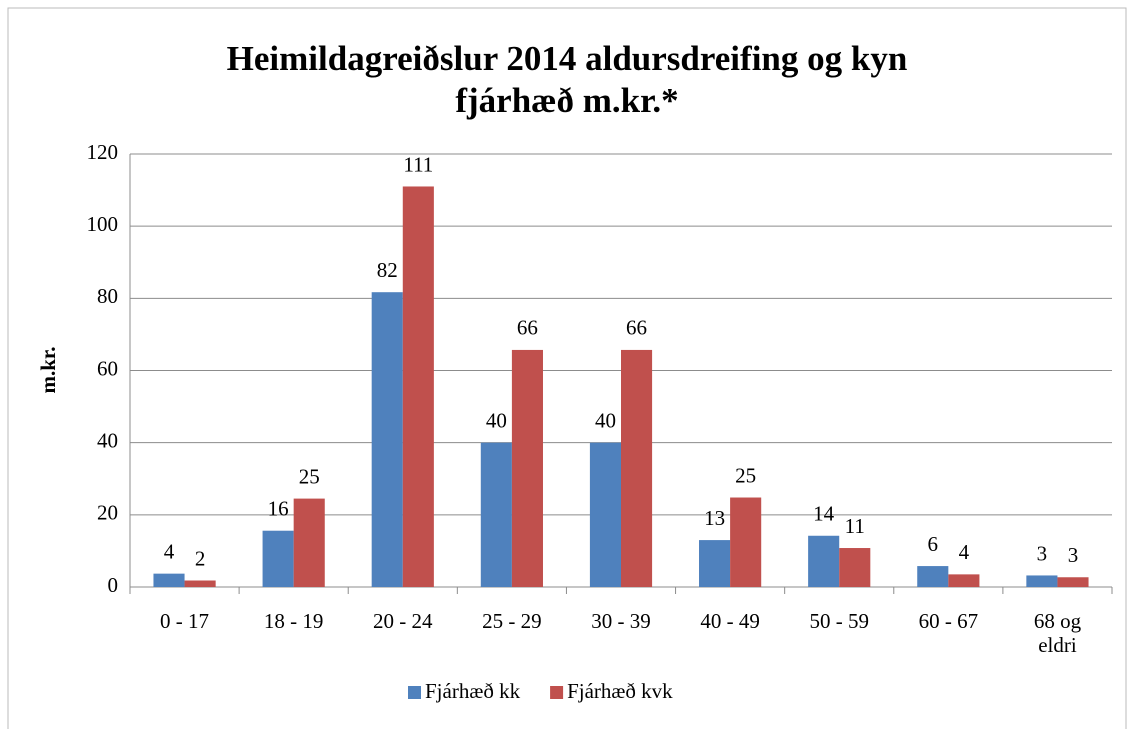  Describe the element at coordinates (418, 164) in the screenshot. I see `data-label: 111` at that location.